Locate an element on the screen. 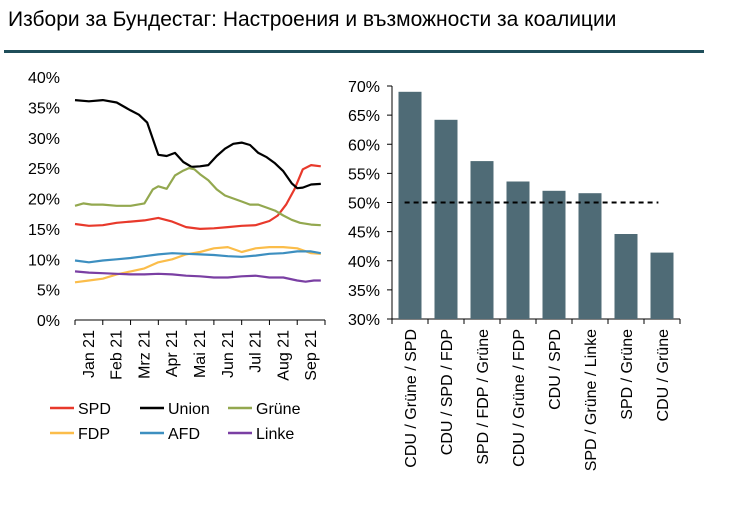 This screenshot has width=740, height=514. y-tick-label: 70% is located at coordinates (364, 87).